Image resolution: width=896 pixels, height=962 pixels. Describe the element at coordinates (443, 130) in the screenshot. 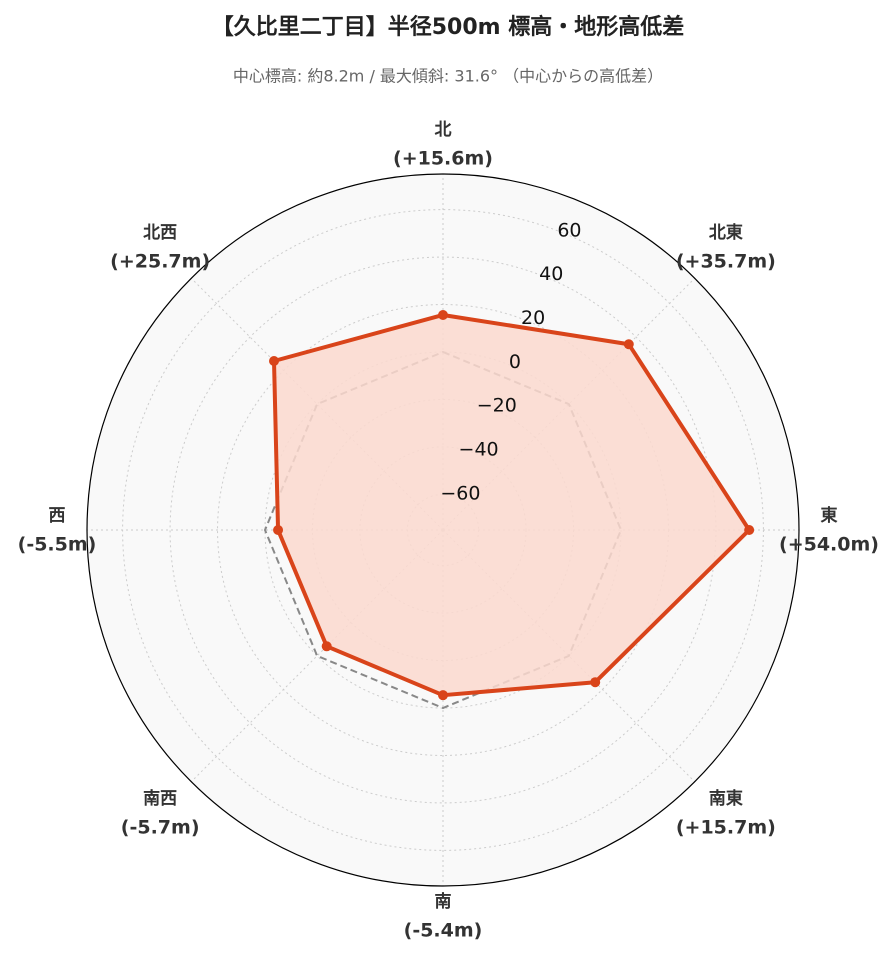

I see `category-label: 北` at that location.